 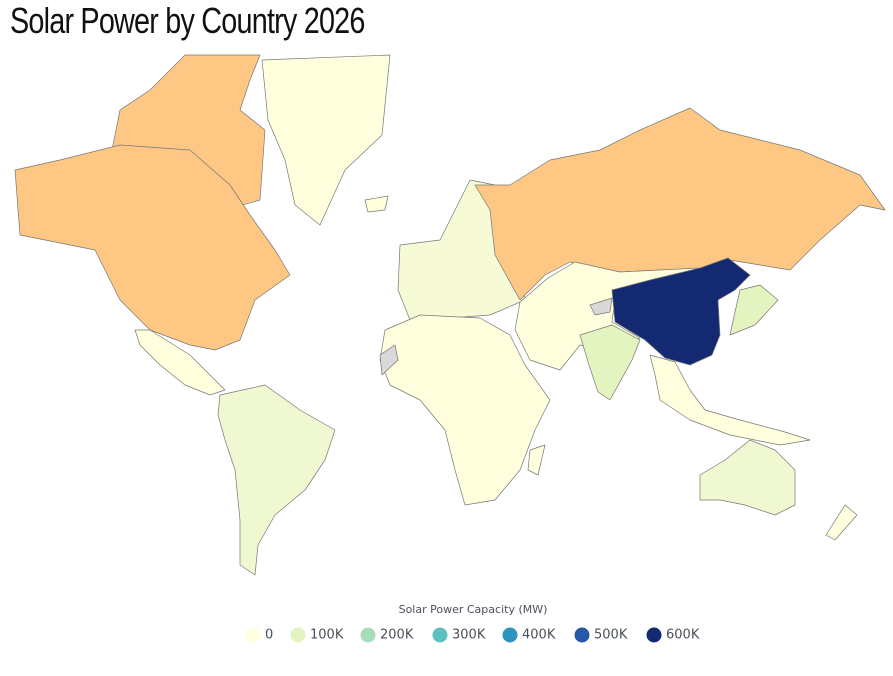 What do you see at coordinates (536, 460) in the screenshot?
I see `madagascar` at bounding box center [536, 460].